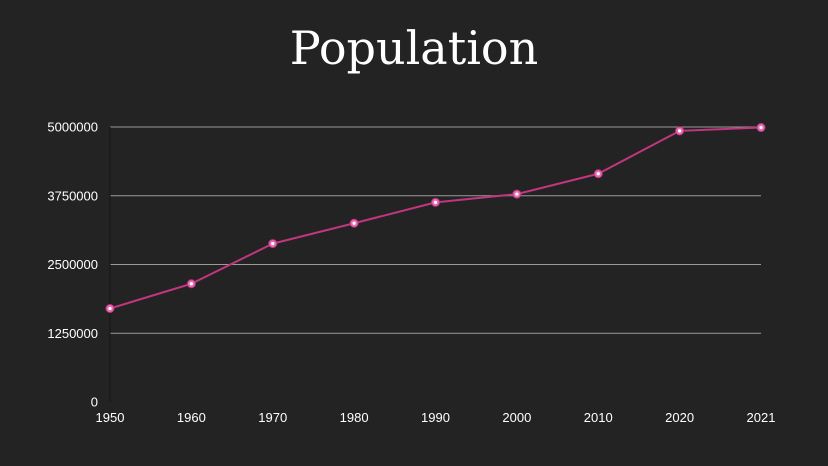 This screenshot has height=466, width=828. I want to click on x-axis-tick-labels: 1950 1960 1970 1980 1990 2000 2010 2020 2021, so click(436, 417).